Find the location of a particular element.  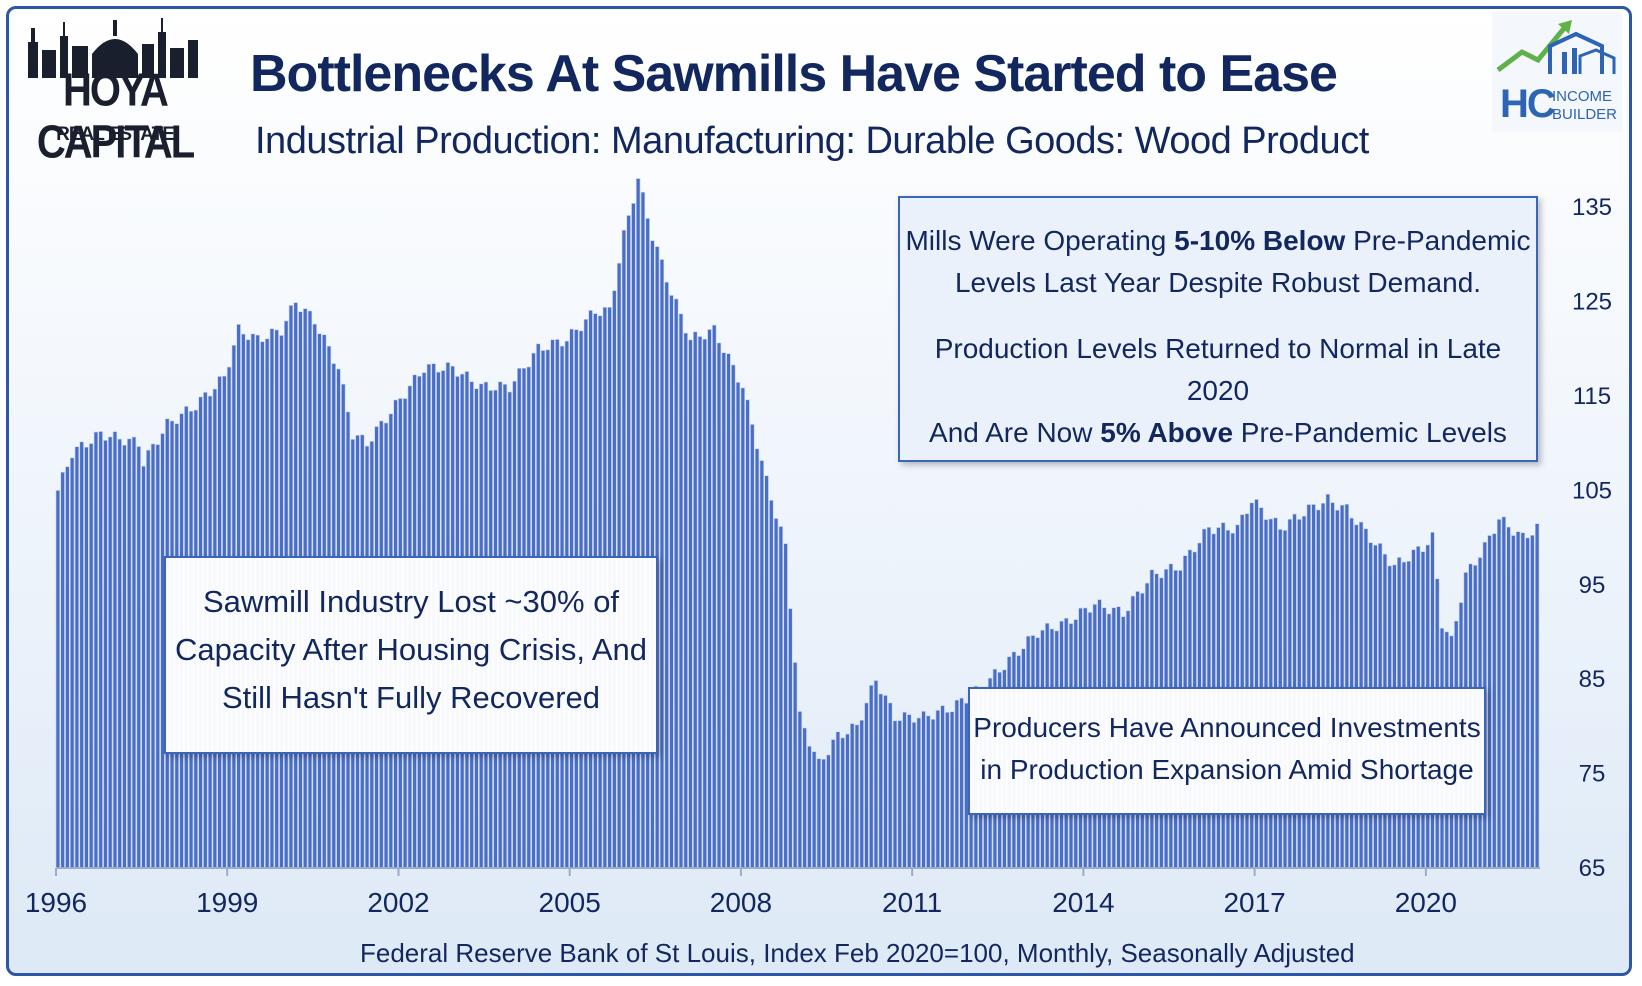

callout-emphasis: 5% Above is located at coordinates (1167, 432).